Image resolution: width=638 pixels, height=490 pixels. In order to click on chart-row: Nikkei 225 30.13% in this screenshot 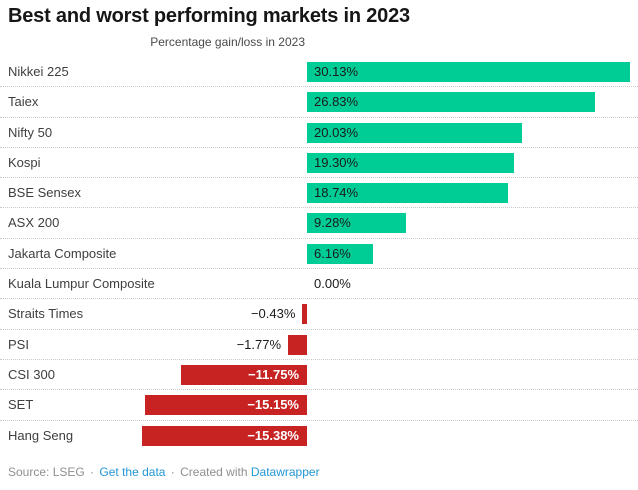, I will do `click(319, 72)`.